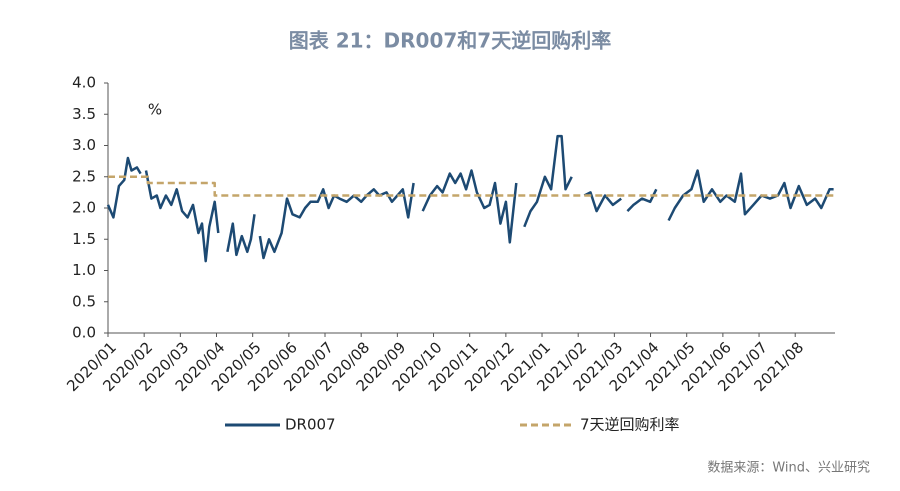 The image size is (900, 491). What do you see at coordinates (84, 270) in the screenshot?
I see `y-tick-label: 1.0` at bounding box center [84, 270].